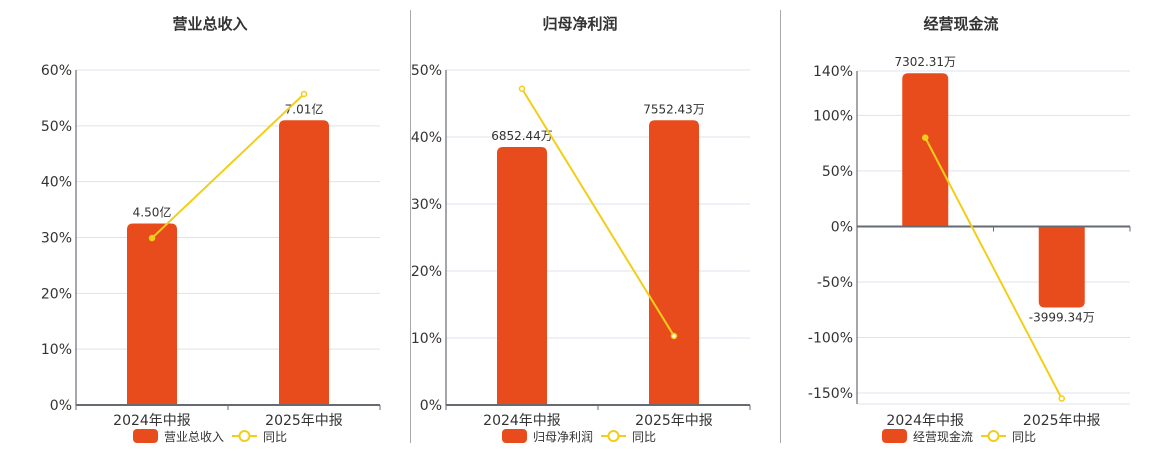 This screenshot has height=454, width=1160. I want to click on chart-title: 营业总收入, so click(209, 24).